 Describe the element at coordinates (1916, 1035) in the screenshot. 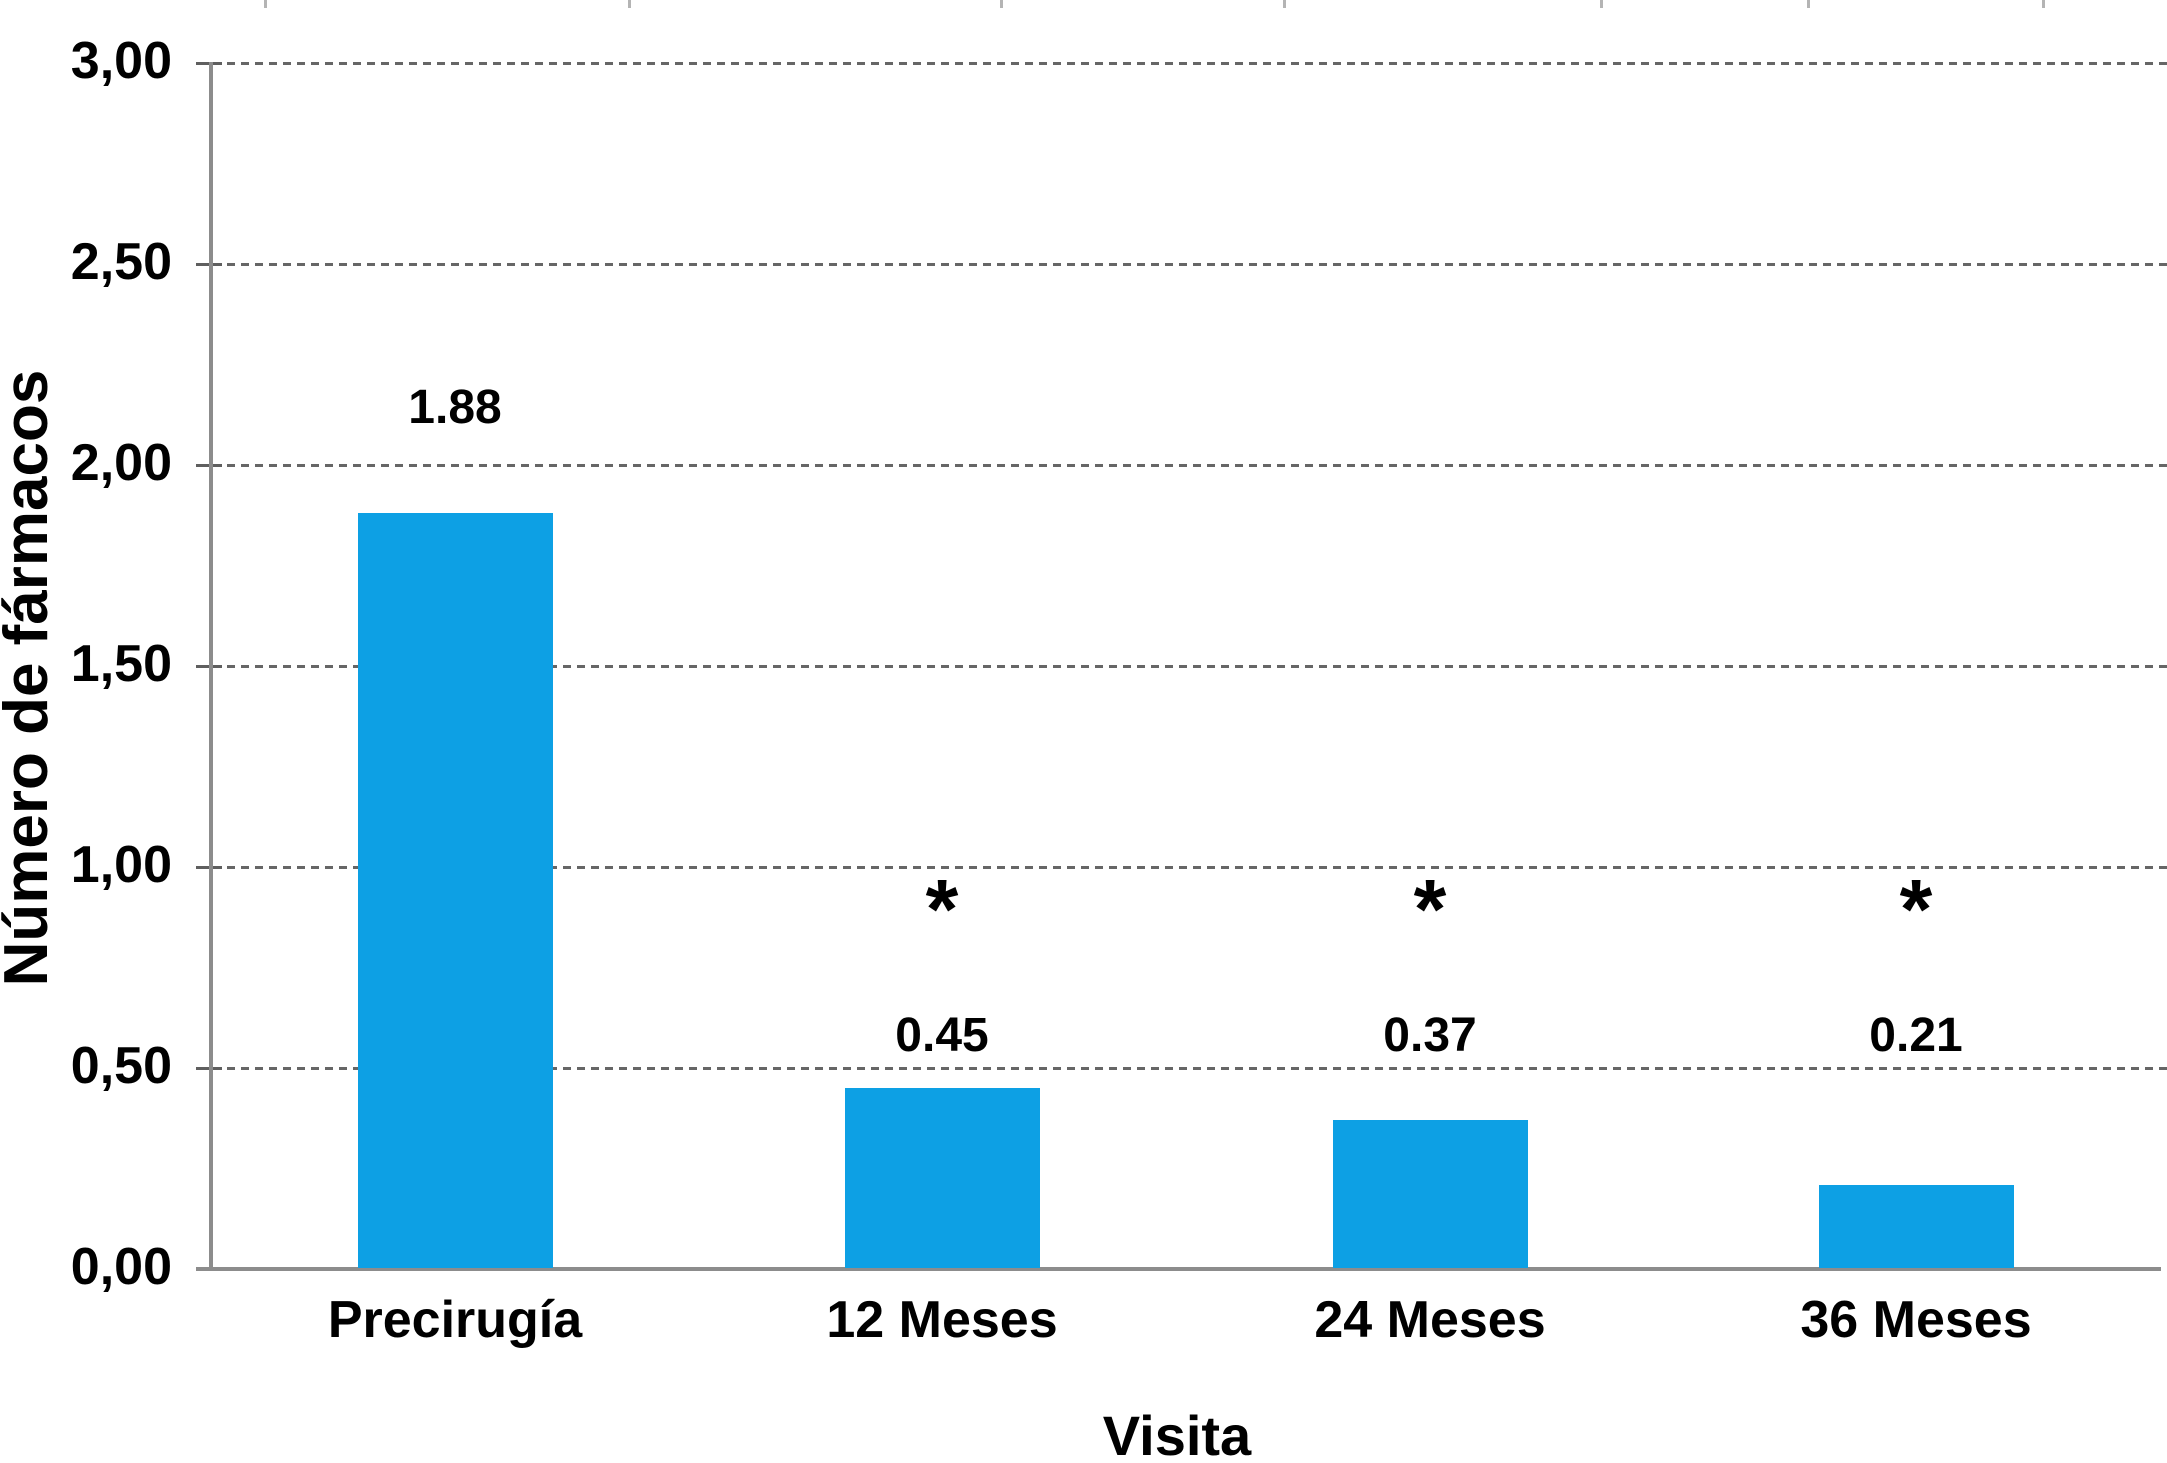

I see `bar-value-label: 0.21` at that location.